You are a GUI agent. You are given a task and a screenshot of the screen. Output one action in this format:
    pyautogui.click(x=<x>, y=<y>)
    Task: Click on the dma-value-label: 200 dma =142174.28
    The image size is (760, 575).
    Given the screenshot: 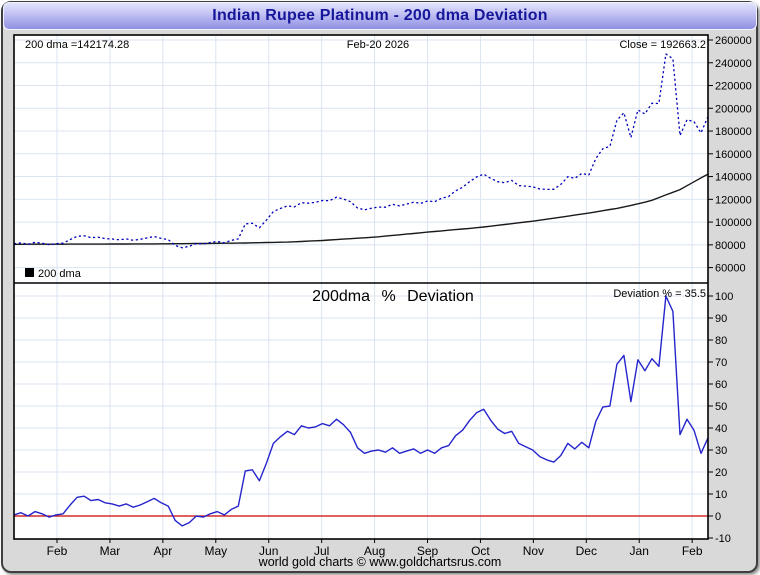 What is the action you would take?
    pyautogui.click(x=77, y=45)
    